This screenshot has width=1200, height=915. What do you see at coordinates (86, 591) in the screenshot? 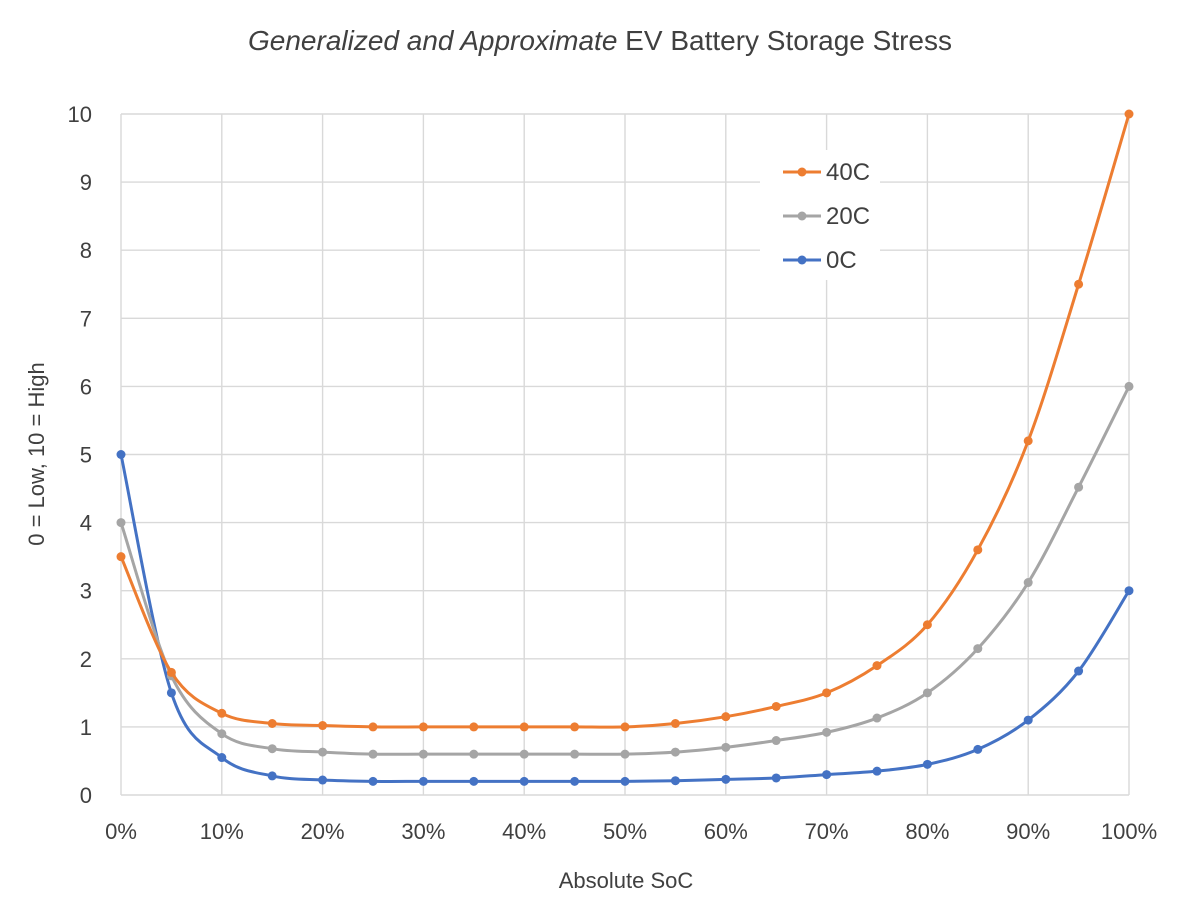
I see `y-tick-label: 3` at bounding box center [86, 591].